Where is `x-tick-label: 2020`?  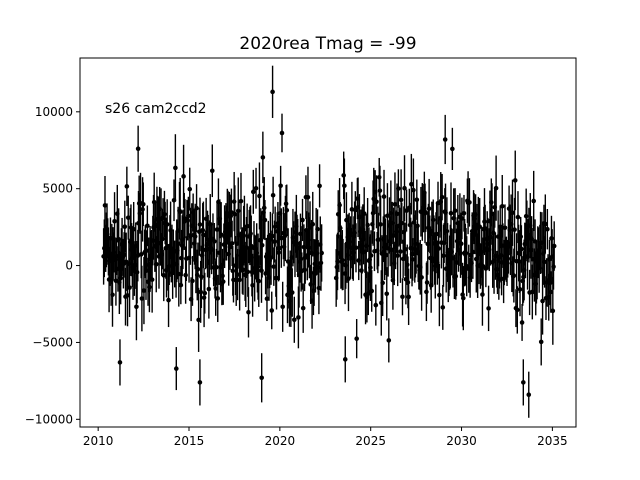 x-tick-label: 2020 is located at coordinates (280, 441).